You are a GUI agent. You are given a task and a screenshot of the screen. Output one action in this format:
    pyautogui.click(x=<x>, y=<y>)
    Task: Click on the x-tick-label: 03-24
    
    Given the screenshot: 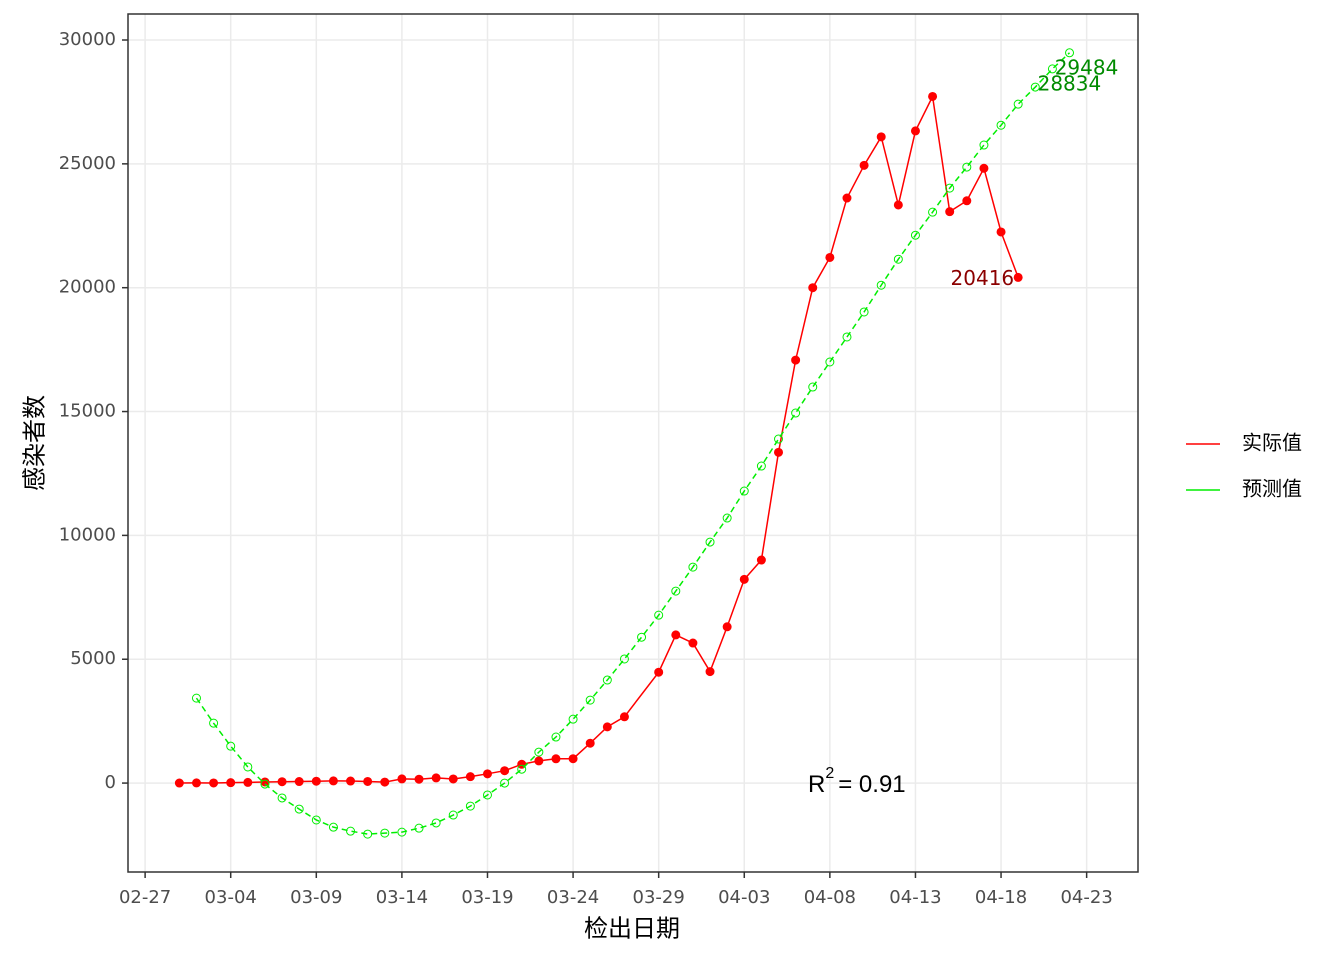 What is the action you would take?
    pyautogui.click(x=573, y=897)
    